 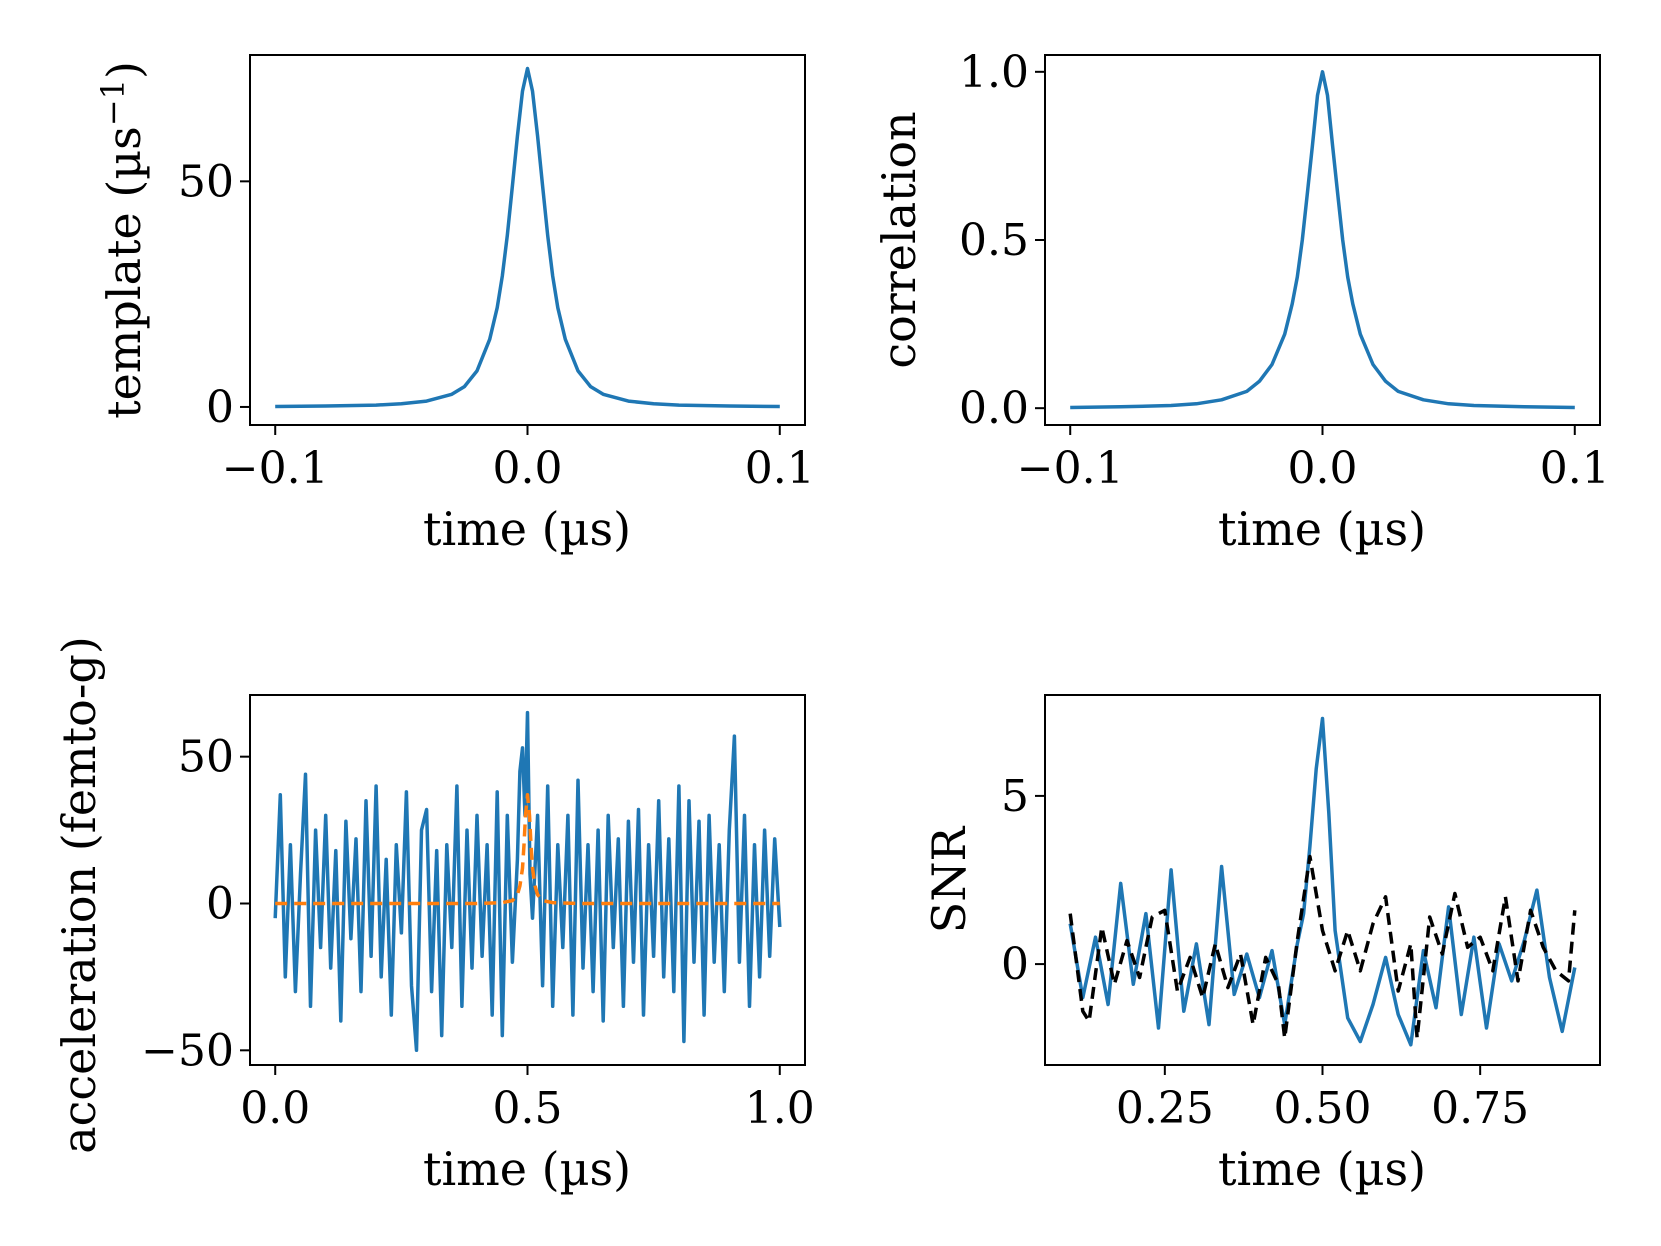 What do you see at coordinates (1015, 796) in the screenshot?
I see `y-tick-label: 5` at bounding box center [1015, 796].